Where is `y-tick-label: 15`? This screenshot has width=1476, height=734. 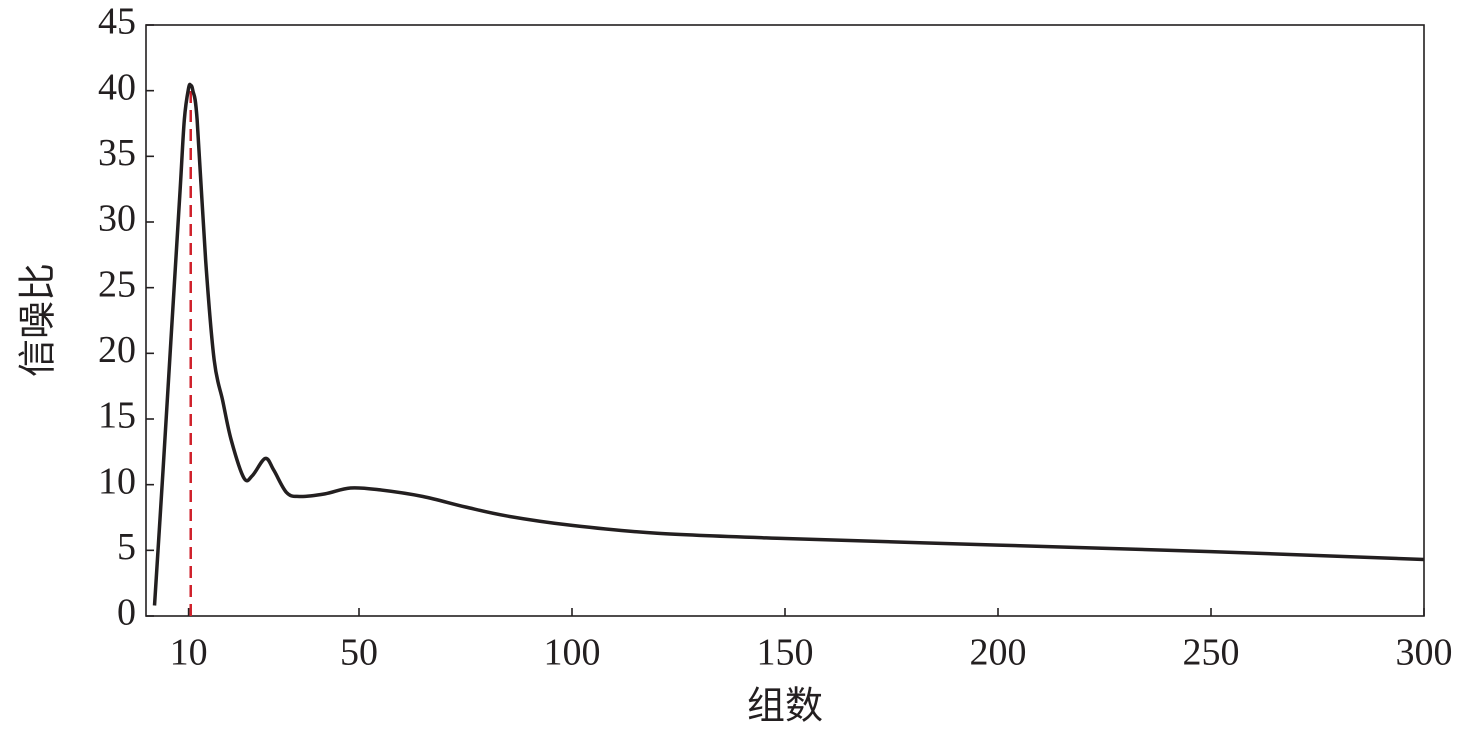 y-tick-label: 15 is located at coordinates (117, 416).